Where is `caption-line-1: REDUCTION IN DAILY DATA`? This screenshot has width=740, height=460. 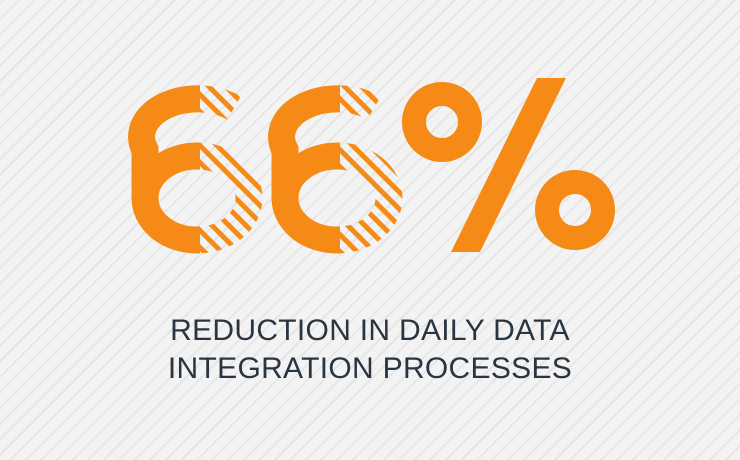
caption-line-1: REDUCTION IN DAILY DATA is located at coordinates (370, 330).